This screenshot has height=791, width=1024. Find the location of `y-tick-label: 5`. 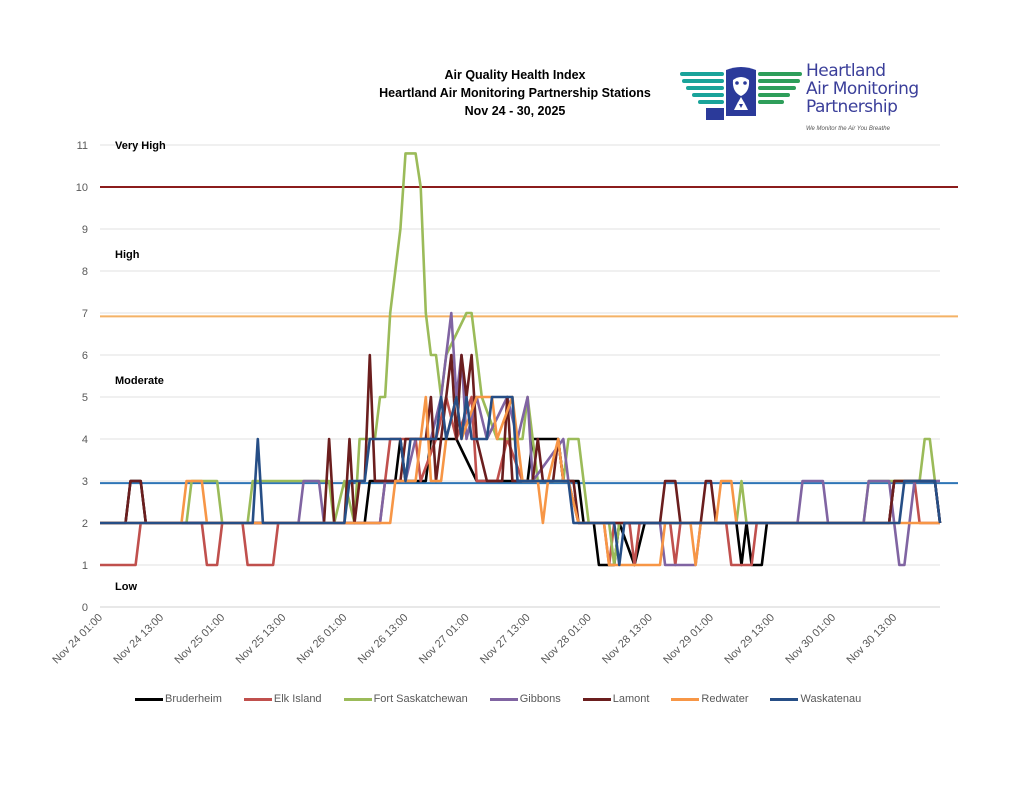

y-tick-label: 5 is located at coordinates (85, 398).